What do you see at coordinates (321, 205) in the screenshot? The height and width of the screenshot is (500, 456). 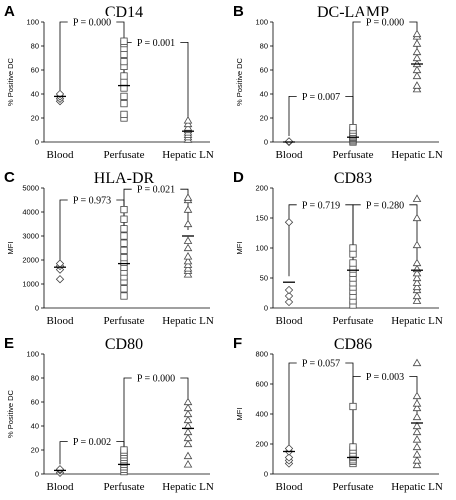 I see `p-value-label: P = 0.719` at bounding box center [321, 205].